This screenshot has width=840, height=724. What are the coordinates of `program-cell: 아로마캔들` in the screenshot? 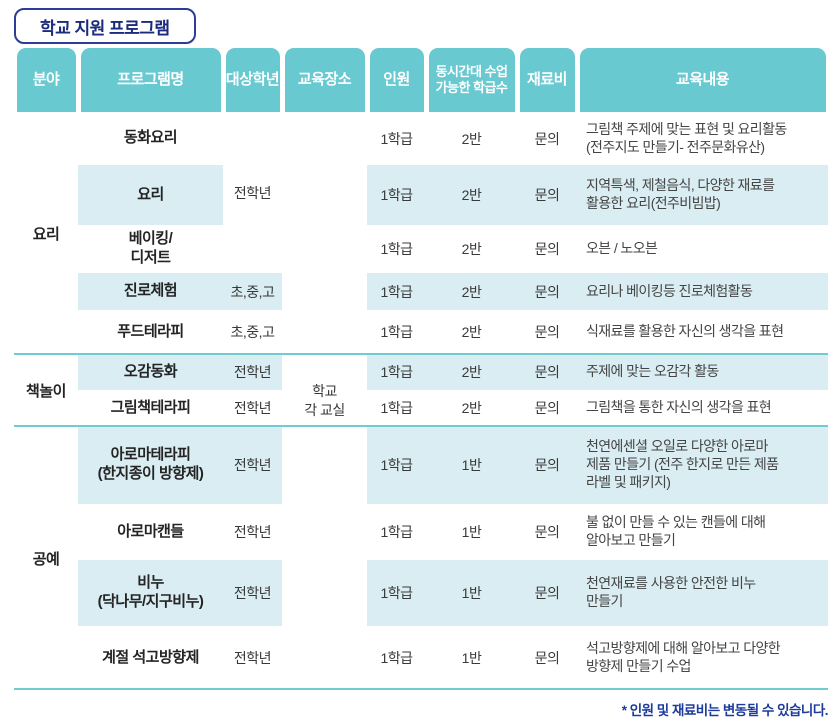 It's located at (150, 531).